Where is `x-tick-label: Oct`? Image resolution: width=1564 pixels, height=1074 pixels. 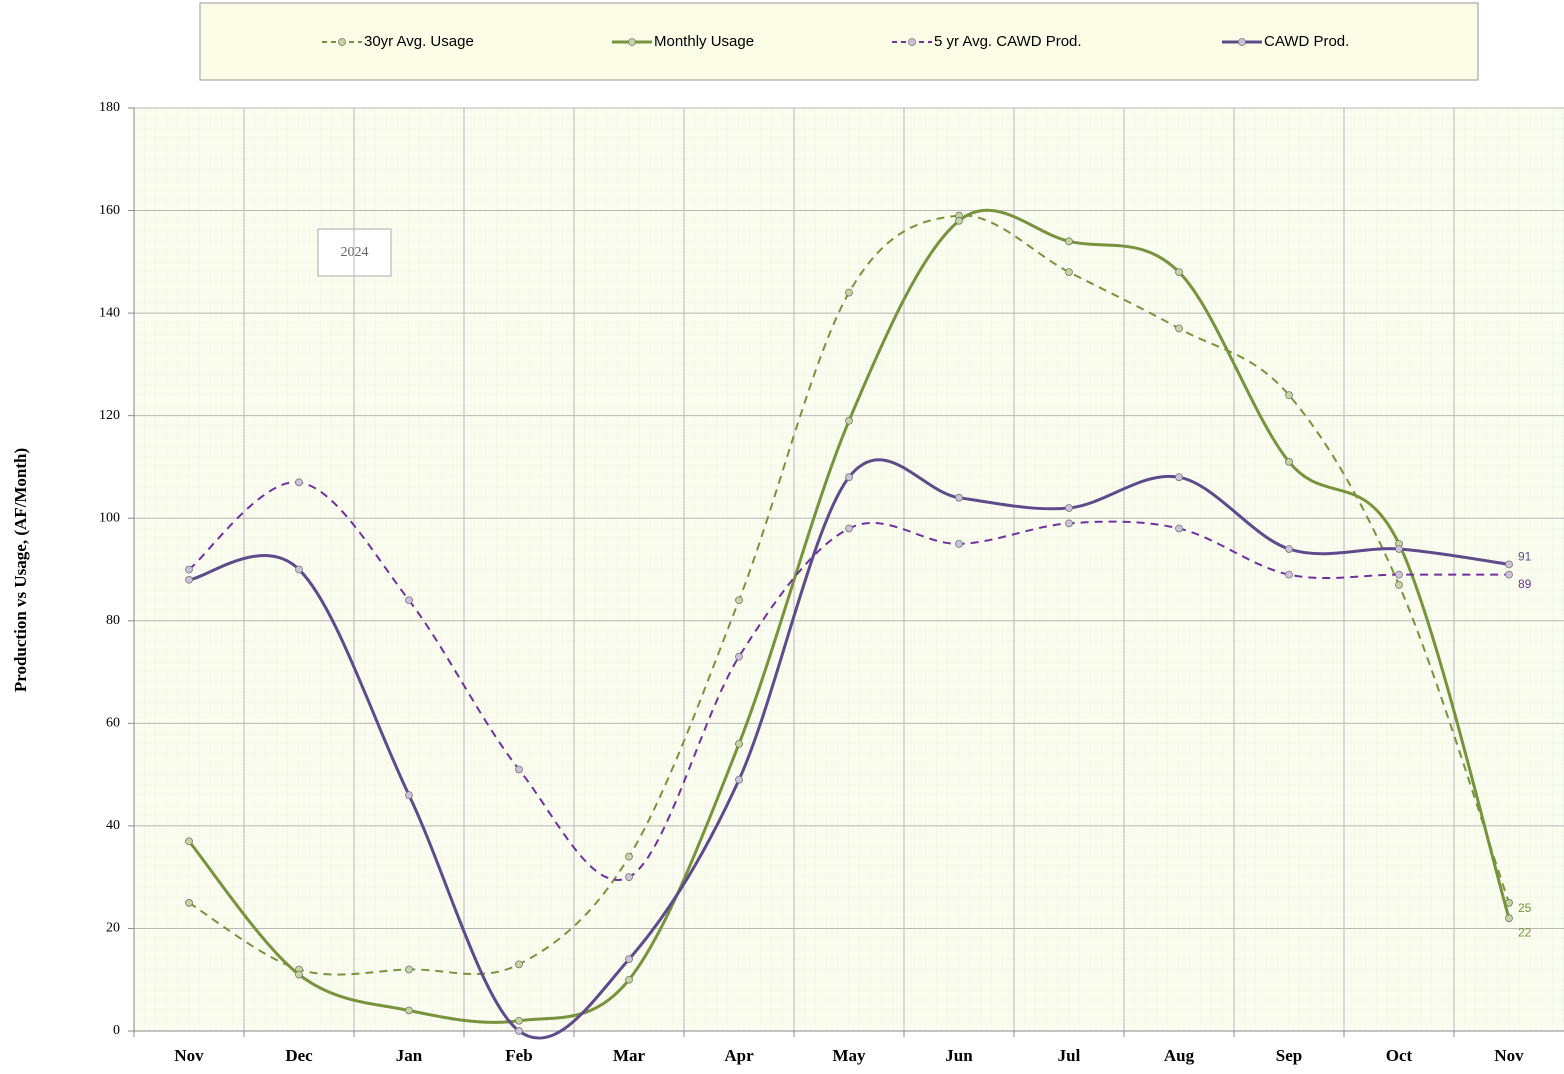
x-tick-label: Oct is located at coordinates (1399, 1055).